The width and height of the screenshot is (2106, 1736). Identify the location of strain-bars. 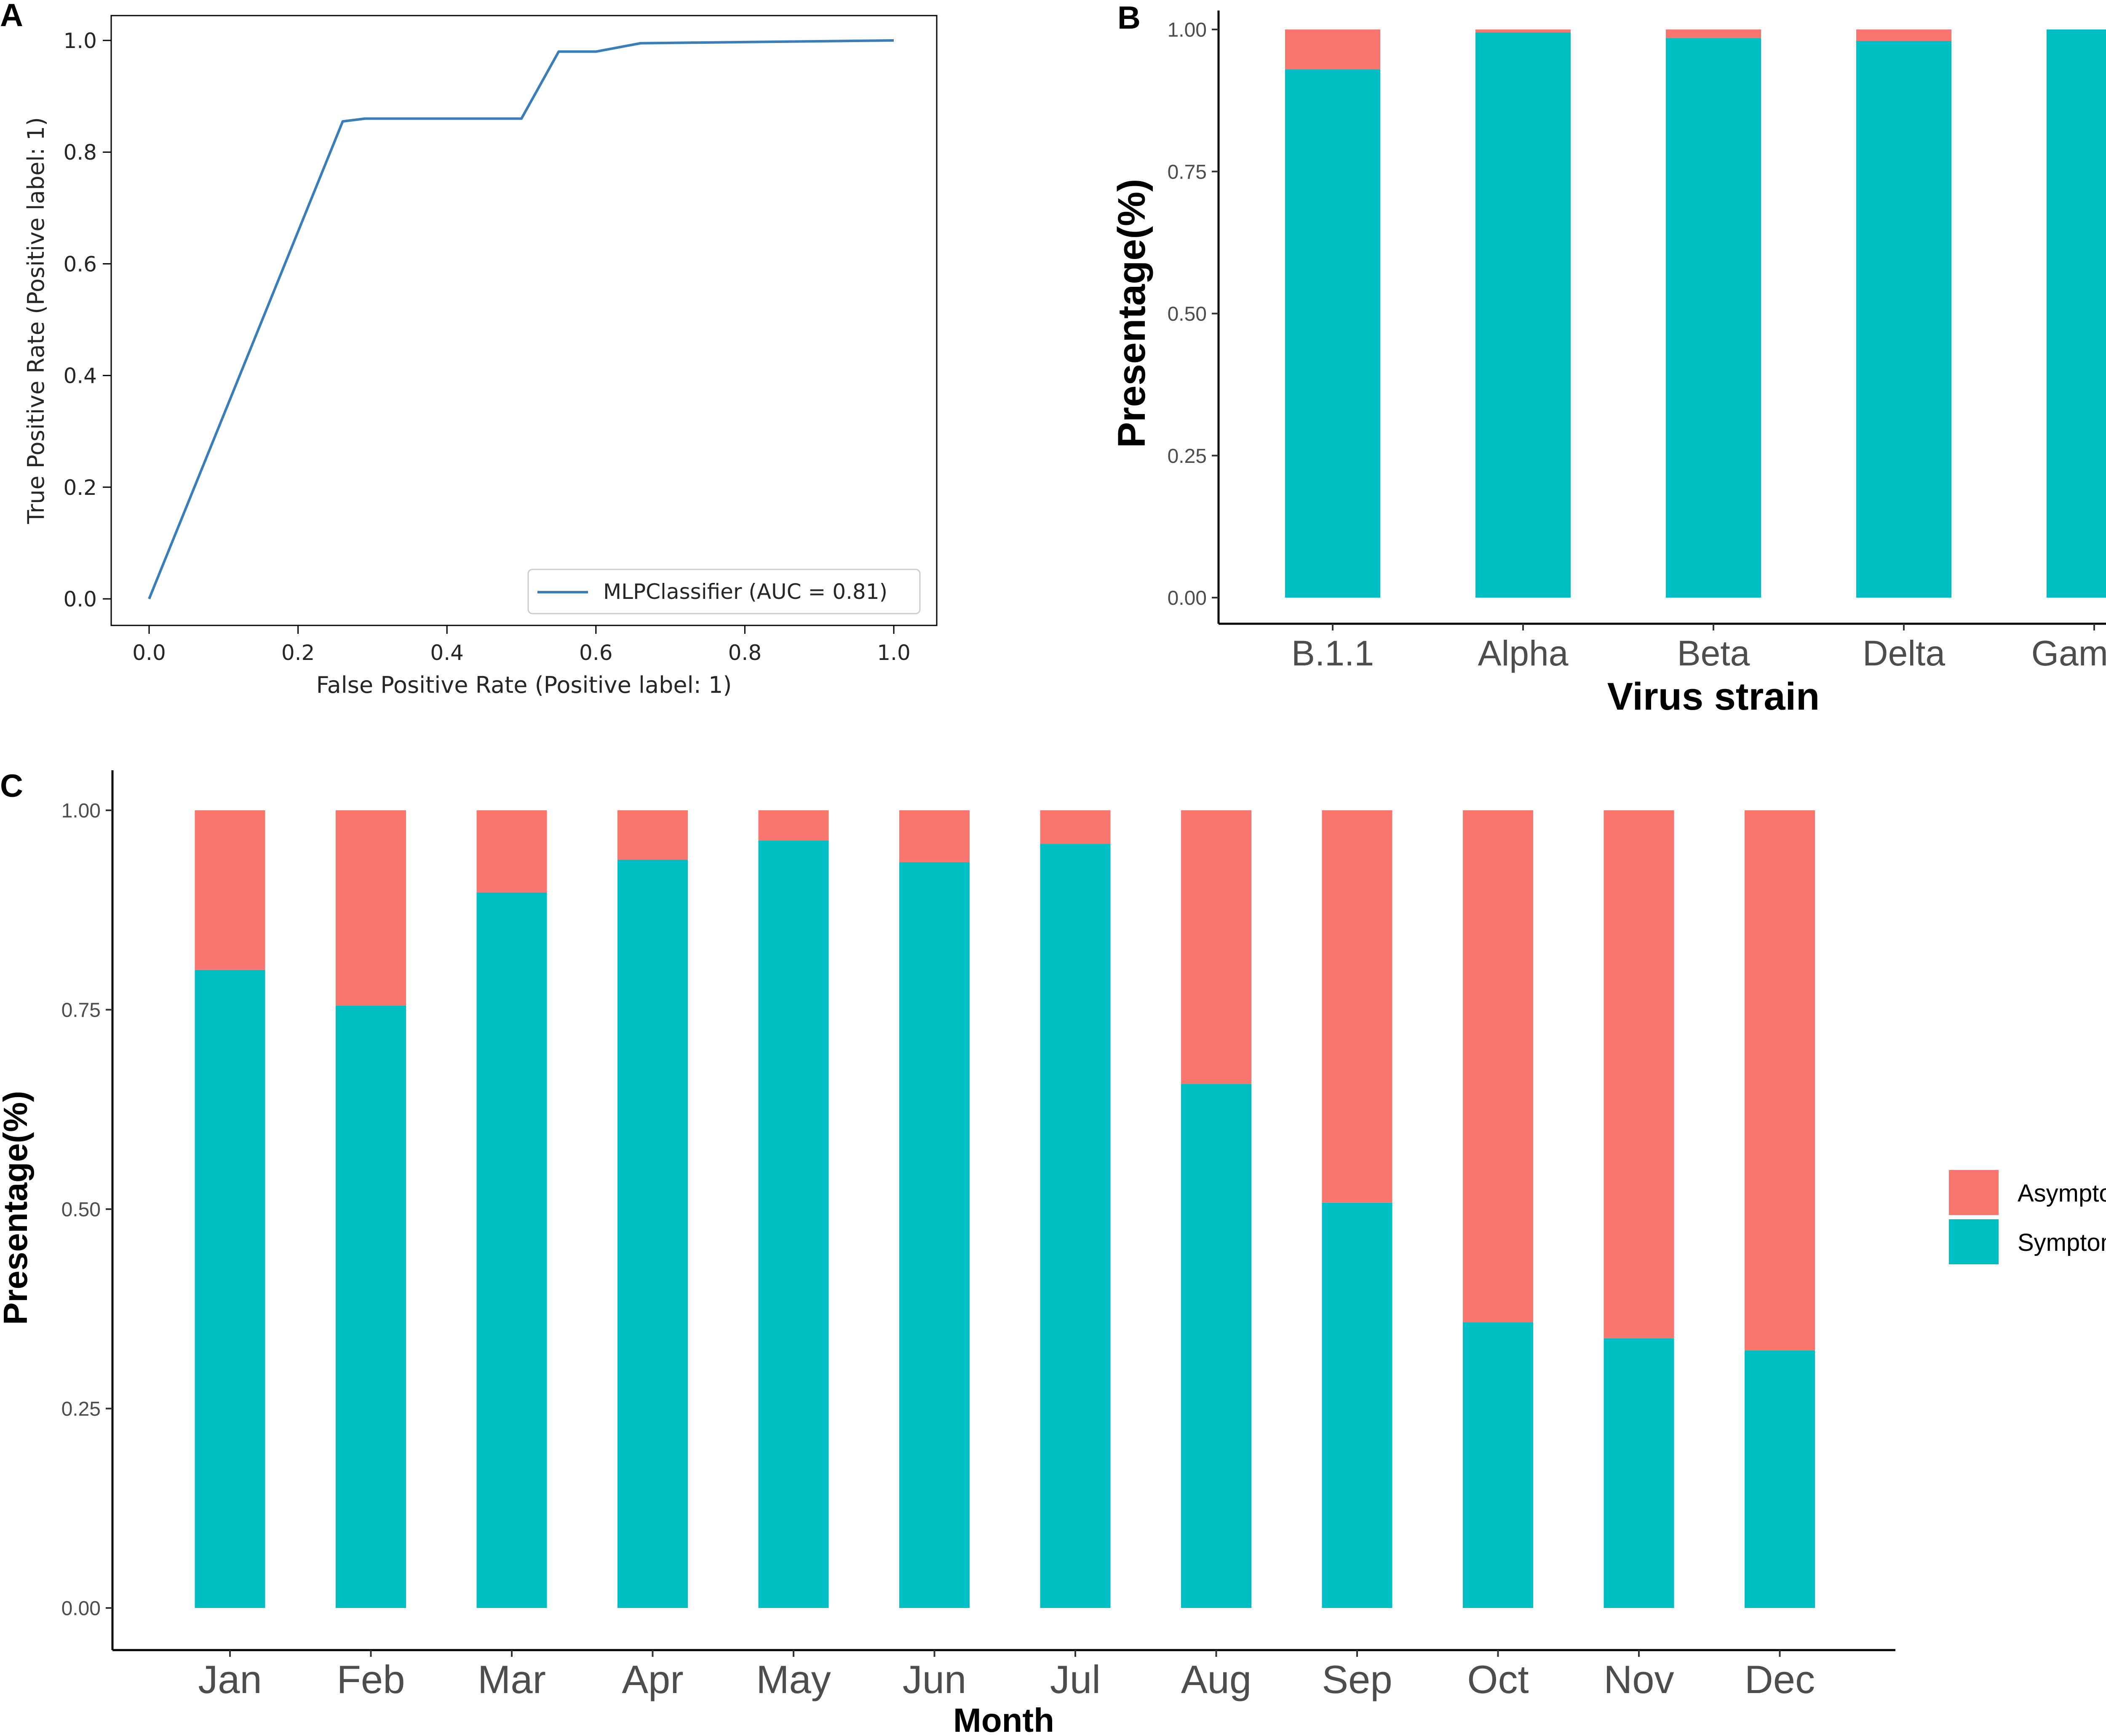
(1695, 313).